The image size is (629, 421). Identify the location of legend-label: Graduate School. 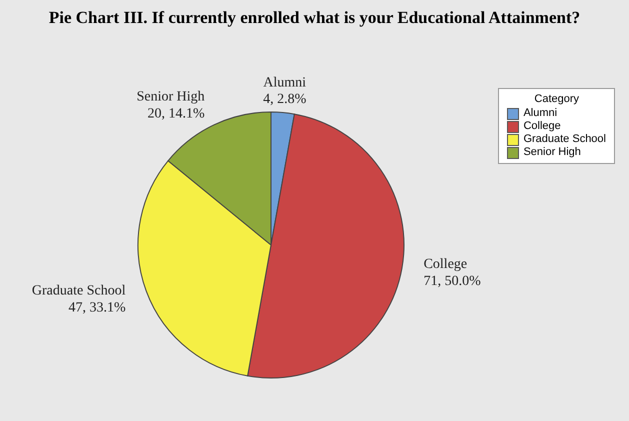
(564, 139).